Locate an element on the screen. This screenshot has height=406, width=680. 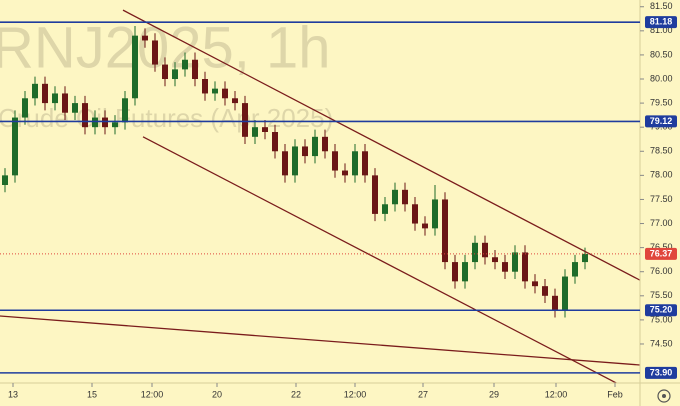
x-tick-label: Feb is located at coordinates (615, 394).